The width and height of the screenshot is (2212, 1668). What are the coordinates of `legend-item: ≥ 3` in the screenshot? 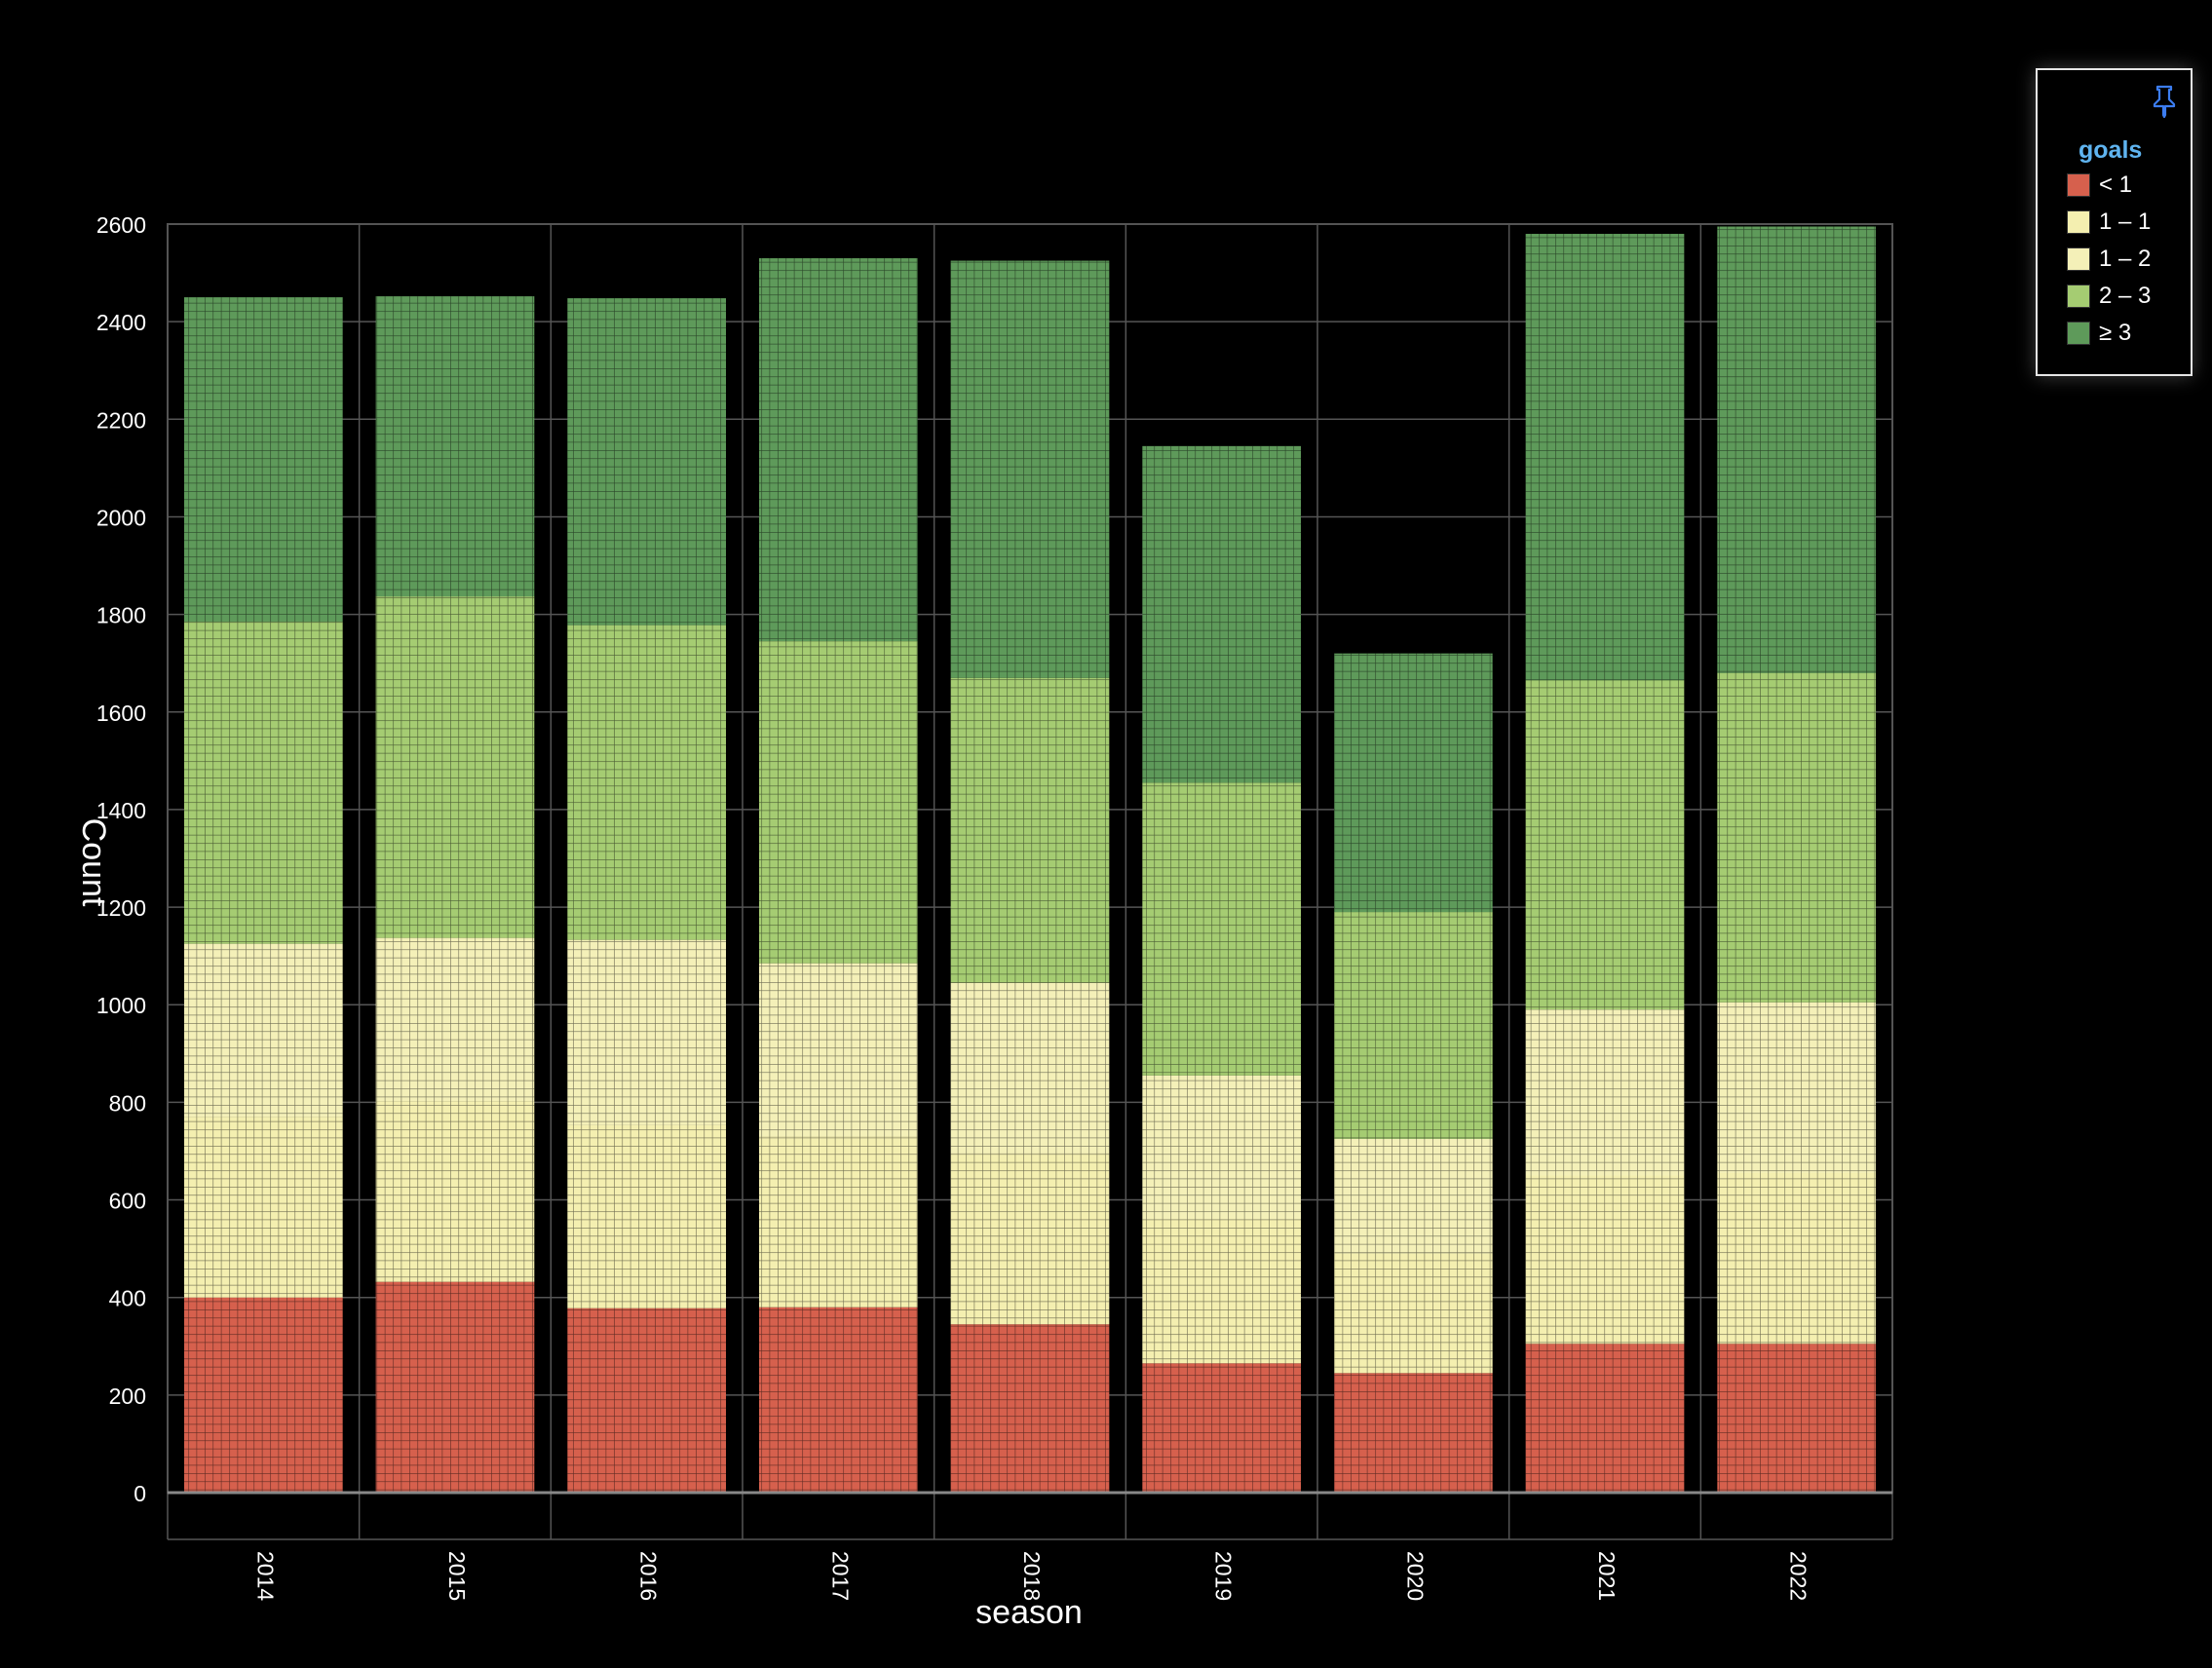 It's located at (2099, 334).